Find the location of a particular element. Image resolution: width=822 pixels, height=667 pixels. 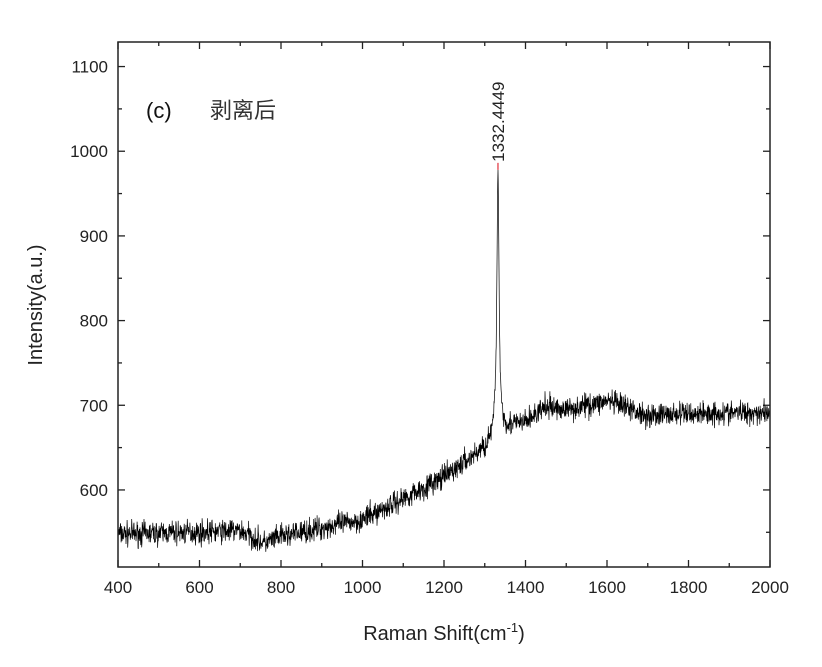

x-axis-label-end: ) is located at coordinates (521, 634).